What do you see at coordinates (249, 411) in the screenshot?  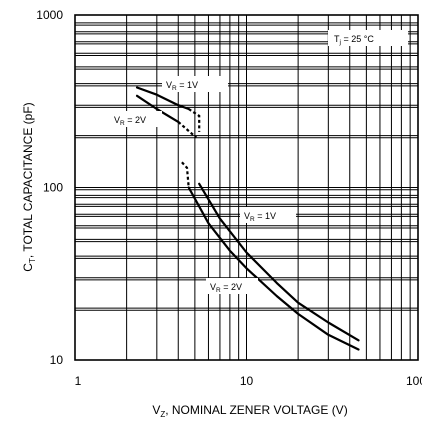 I see `x-axis-title: VZ, NOMINAL ZENER VOLTAGE (V)` at bounding box center [249, 411].